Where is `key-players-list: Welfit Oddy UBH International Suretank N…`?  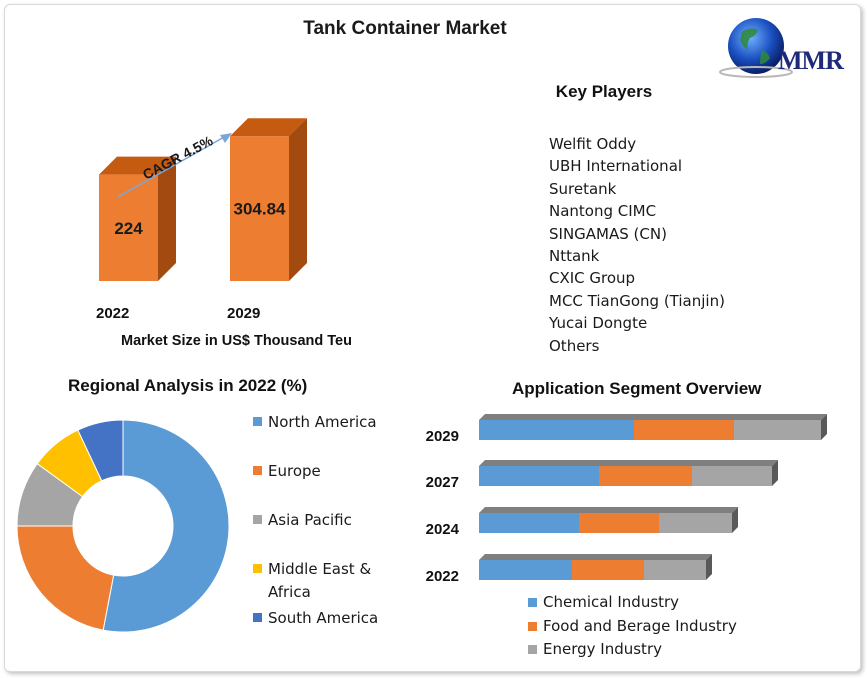 key-players-list: Welfit Oddy UBH International Suretank N… is located at coordinates (637, 245).